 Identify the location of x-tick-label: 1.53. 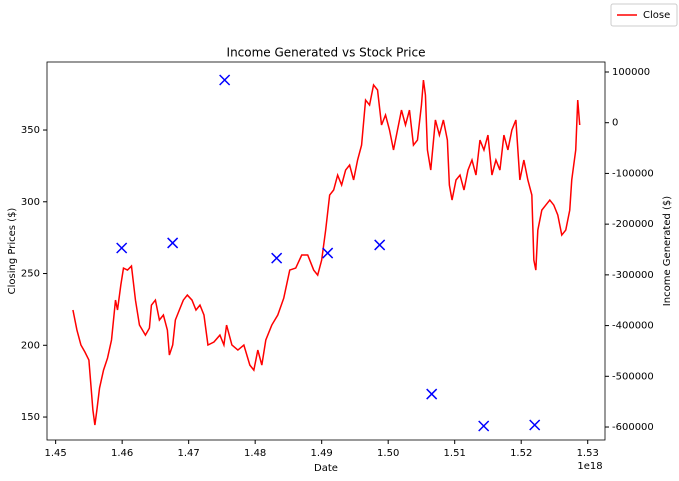
(588, 453).